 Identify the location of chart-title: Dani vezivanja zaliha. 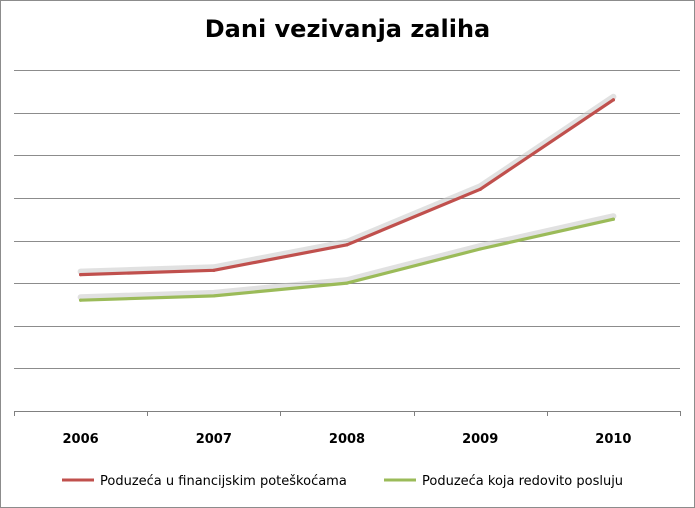
(347, 29).